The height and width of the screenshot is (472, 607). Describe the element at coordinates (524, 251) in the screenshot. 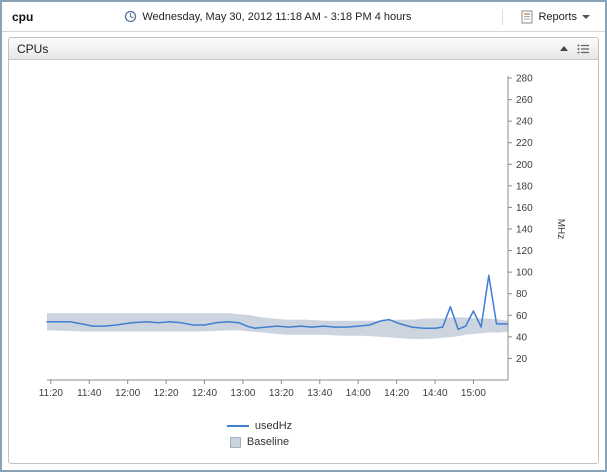

I see `svg-text: 120` at that location.